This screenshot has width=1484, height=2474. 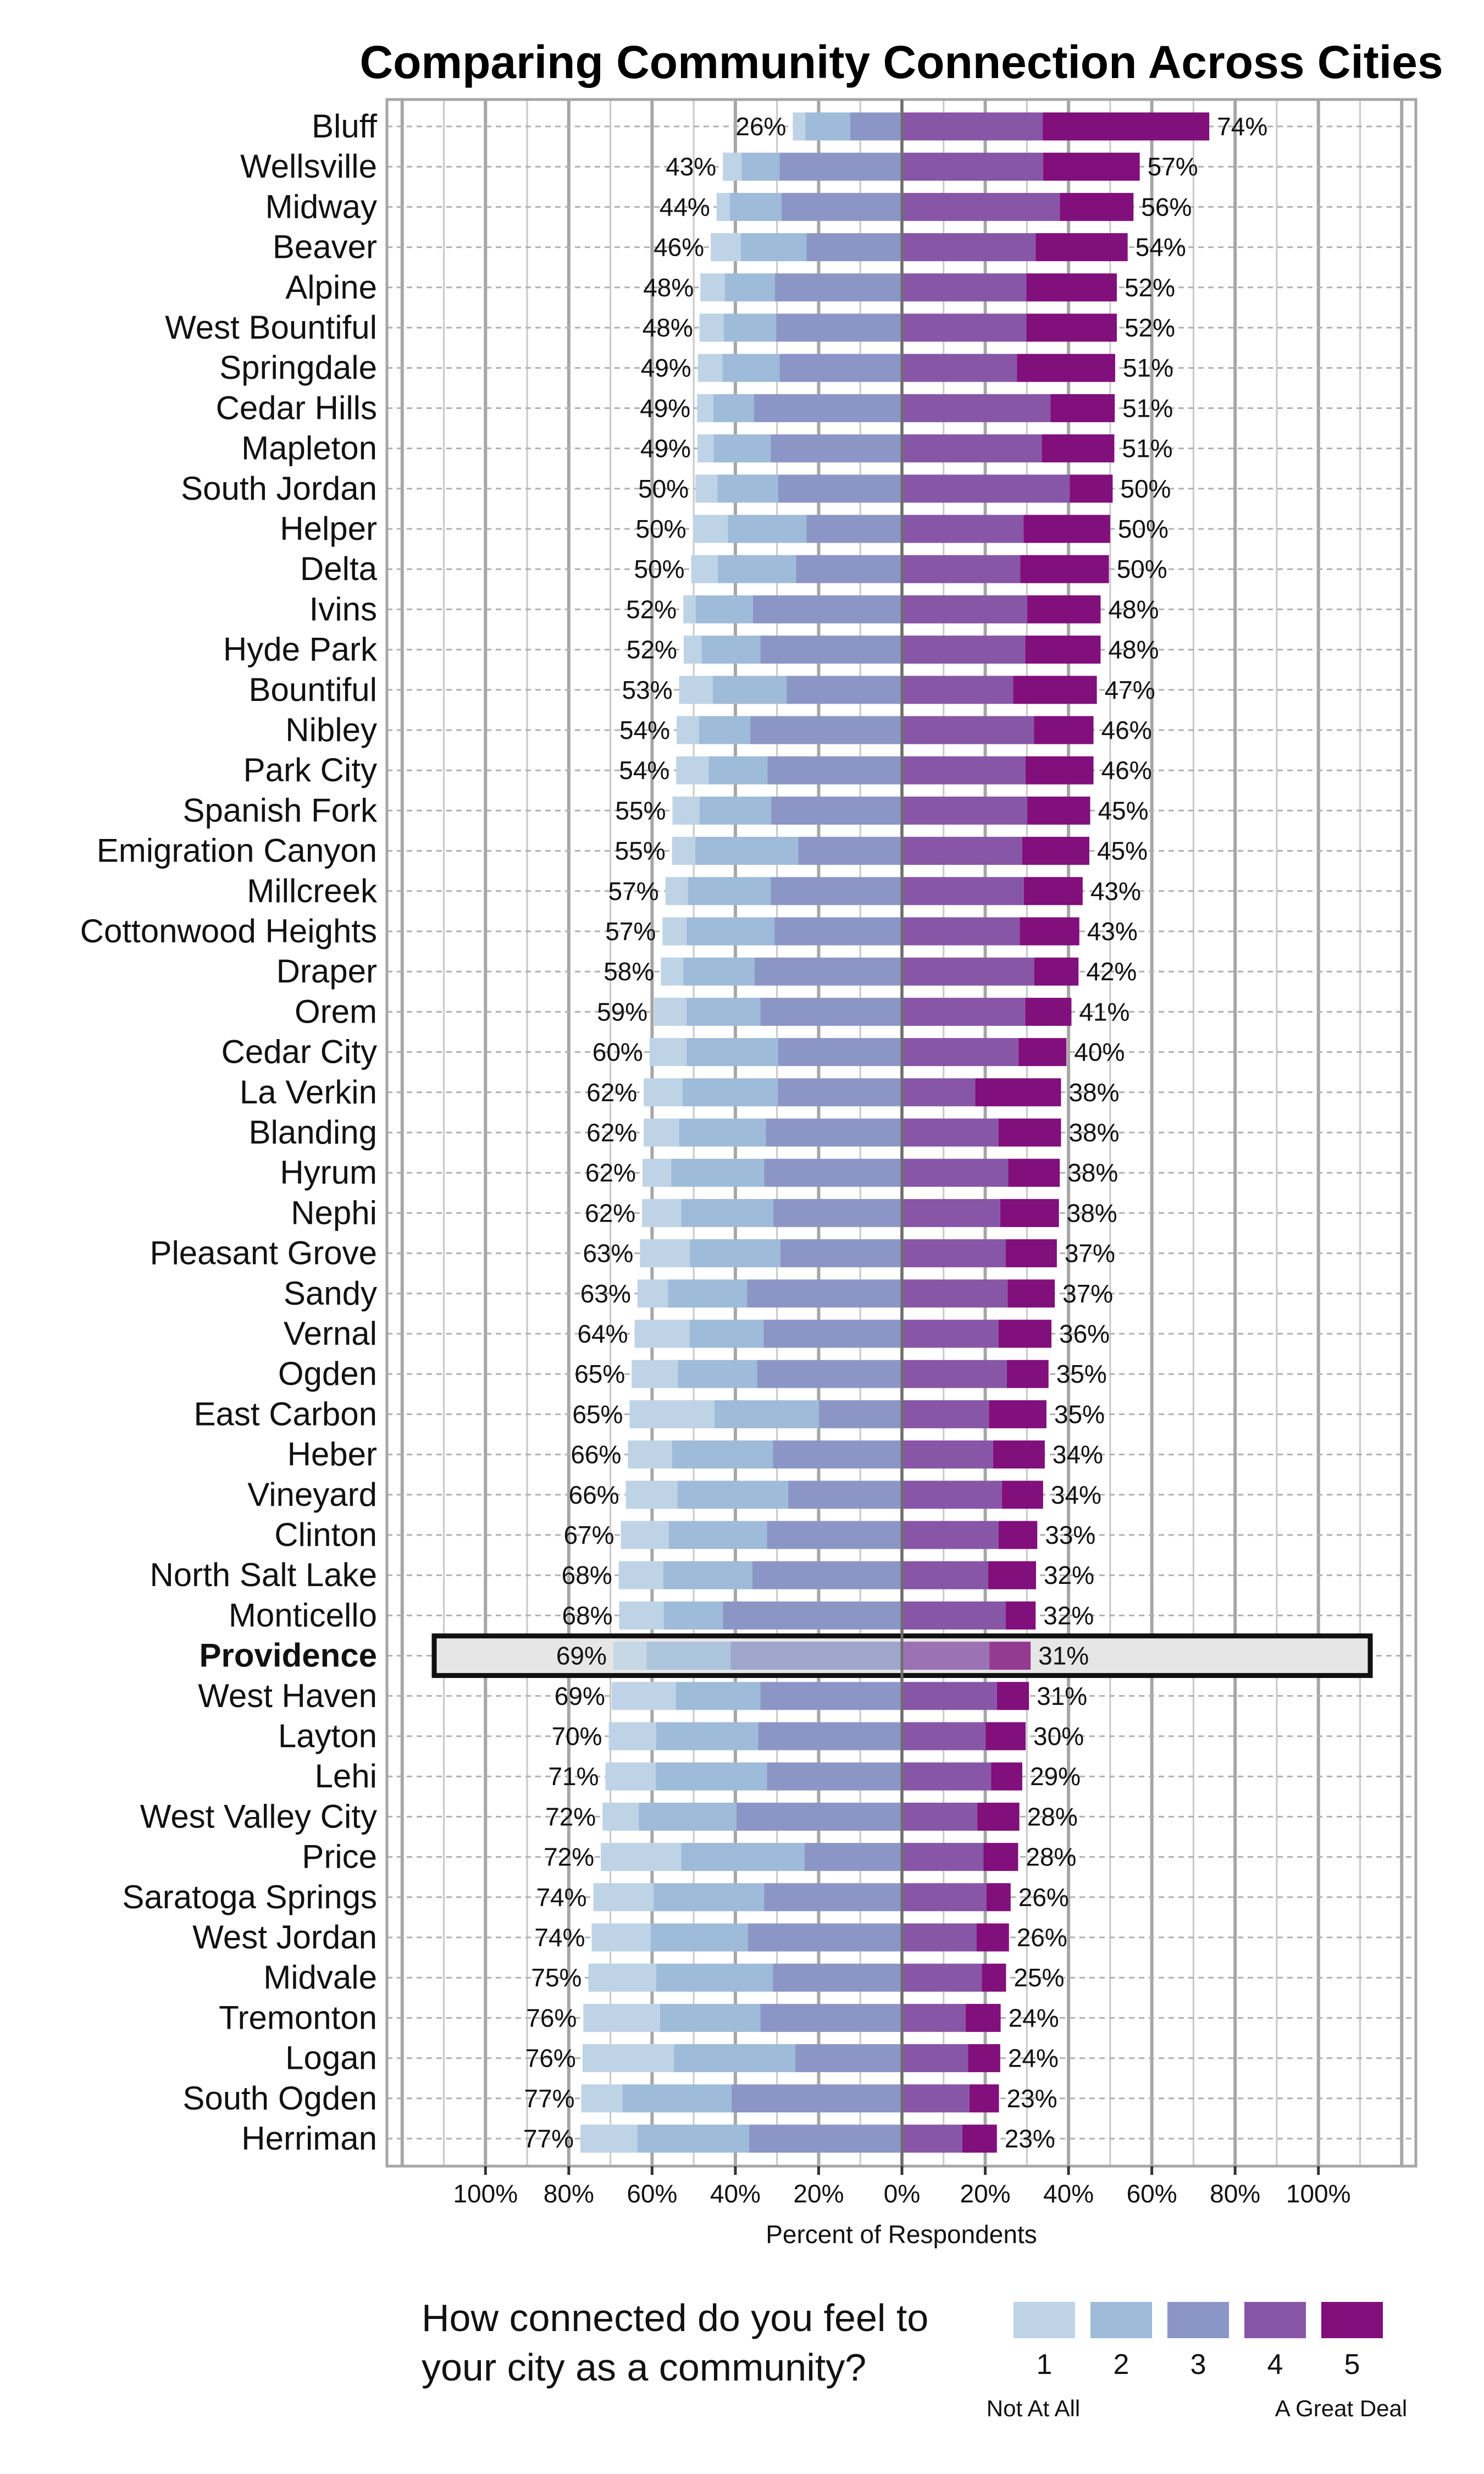 What do you see at coordinates (696, 368) in the screenshot?
I see `bar-row-springdale: Springdale 49% 51%` at bounding box center [696, 368].